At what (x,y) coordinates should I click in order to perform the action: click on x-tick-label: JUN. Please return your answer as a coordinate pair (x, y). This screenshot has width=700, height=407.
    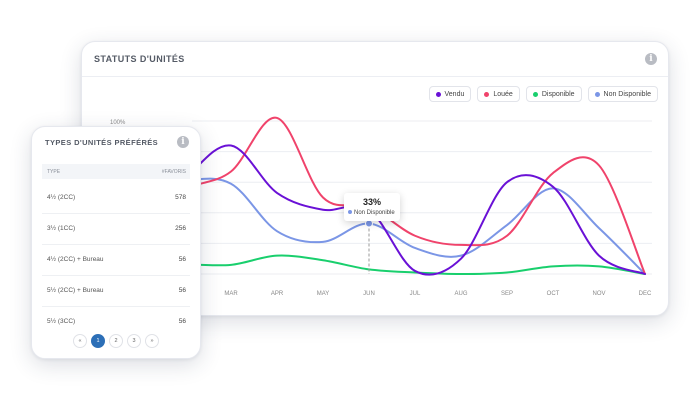
    Looking at the image, I should click on (369, 294).